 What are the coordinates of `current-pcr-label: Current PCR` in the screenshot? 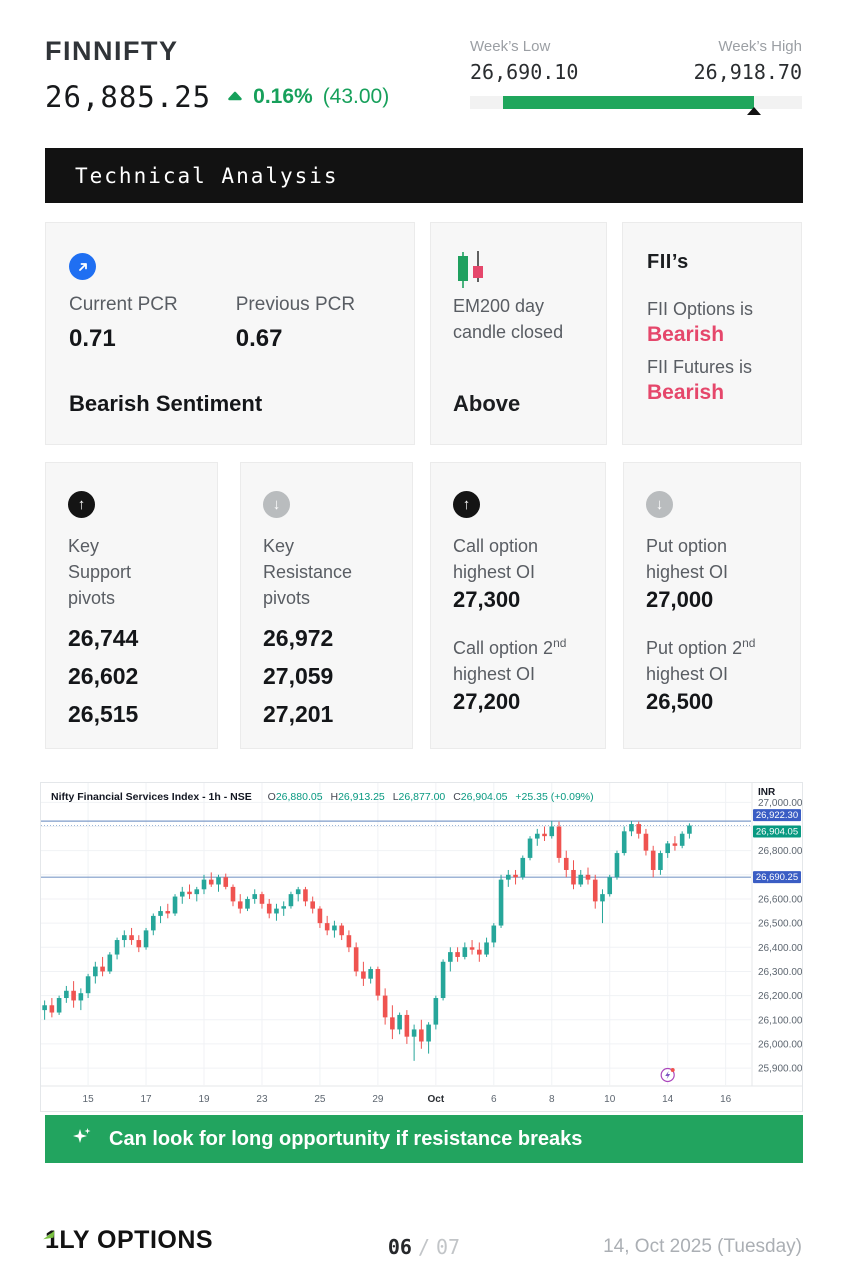 It's located at (123, 304).